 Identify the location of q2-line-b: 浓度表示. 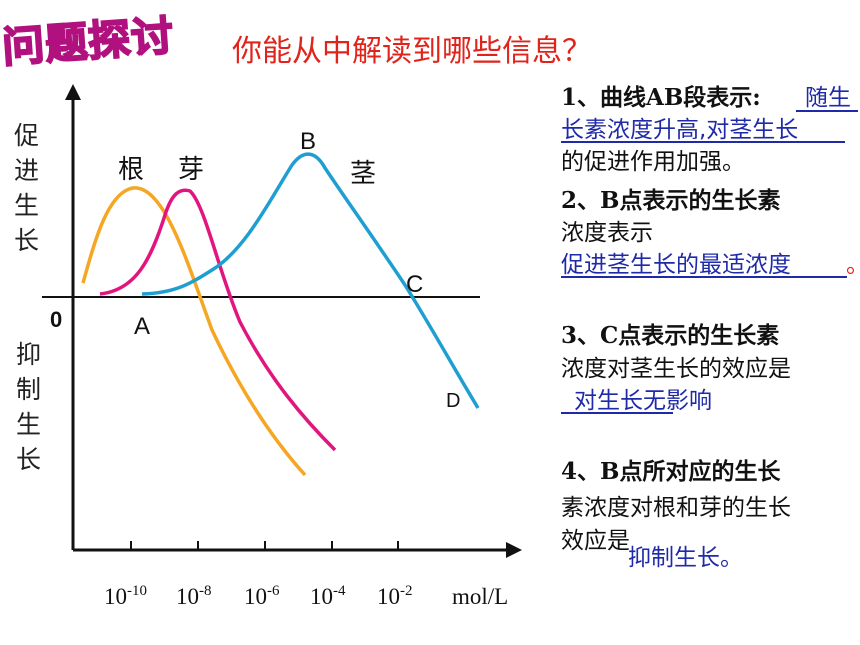
(607, 233).